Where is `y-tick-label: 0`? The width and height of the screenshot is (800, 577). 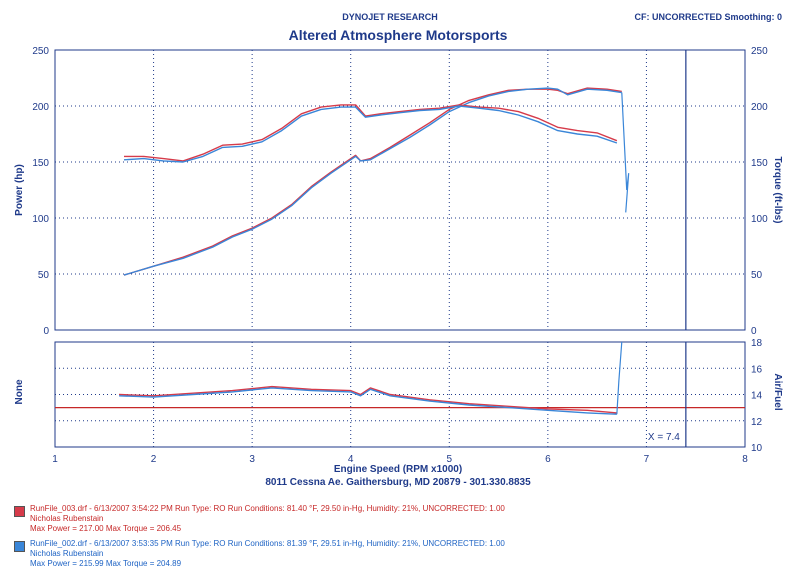
y-tick-label: 0 is located at coordinates (46, 331).